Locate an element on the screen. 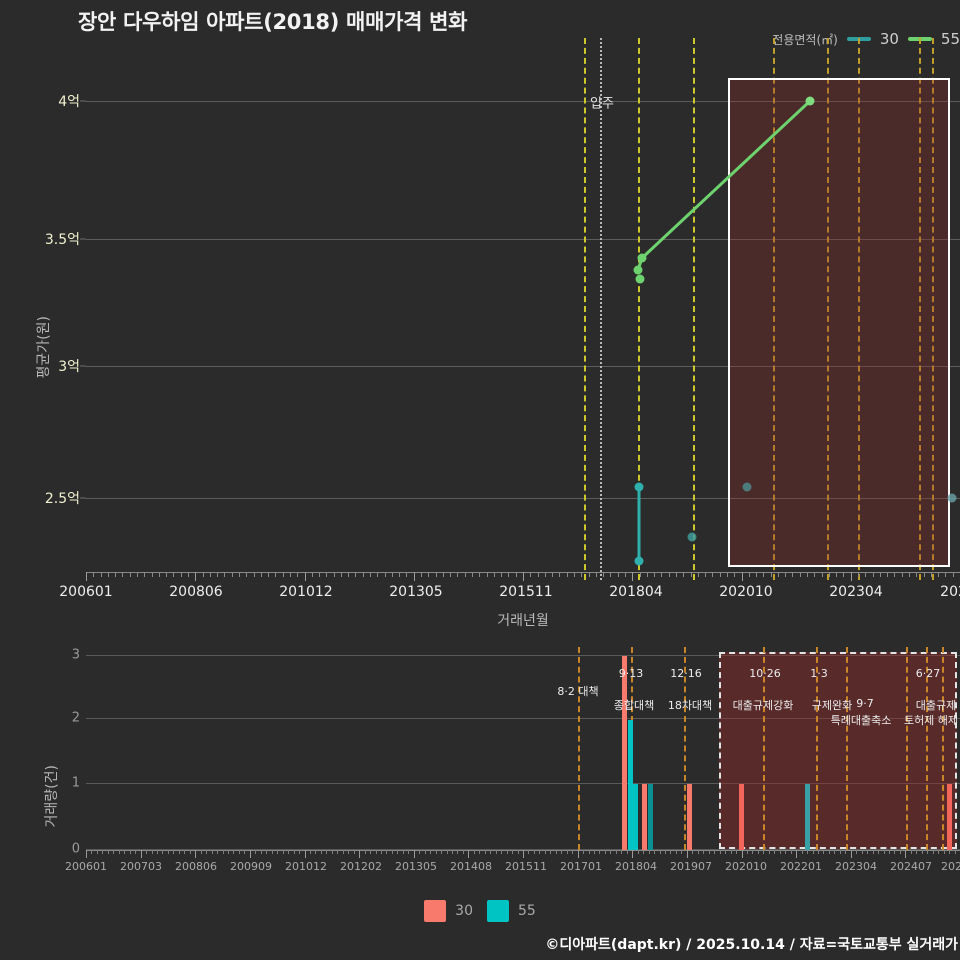 The width and height of the screenshot is (960, 960). move-in-vline is located at coordinates (601, 309).